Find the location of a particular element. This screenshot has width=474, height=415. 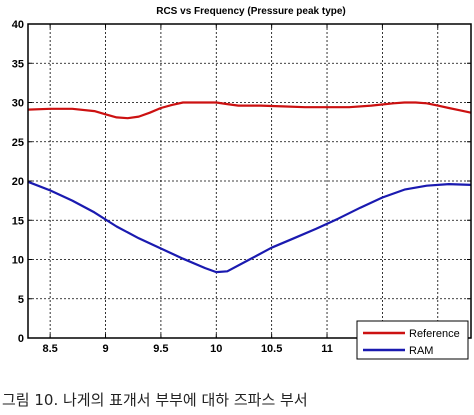

y-tick-labels: 0 5 10 15 20 25 30 35 40 is located at coordinates (18, 182).